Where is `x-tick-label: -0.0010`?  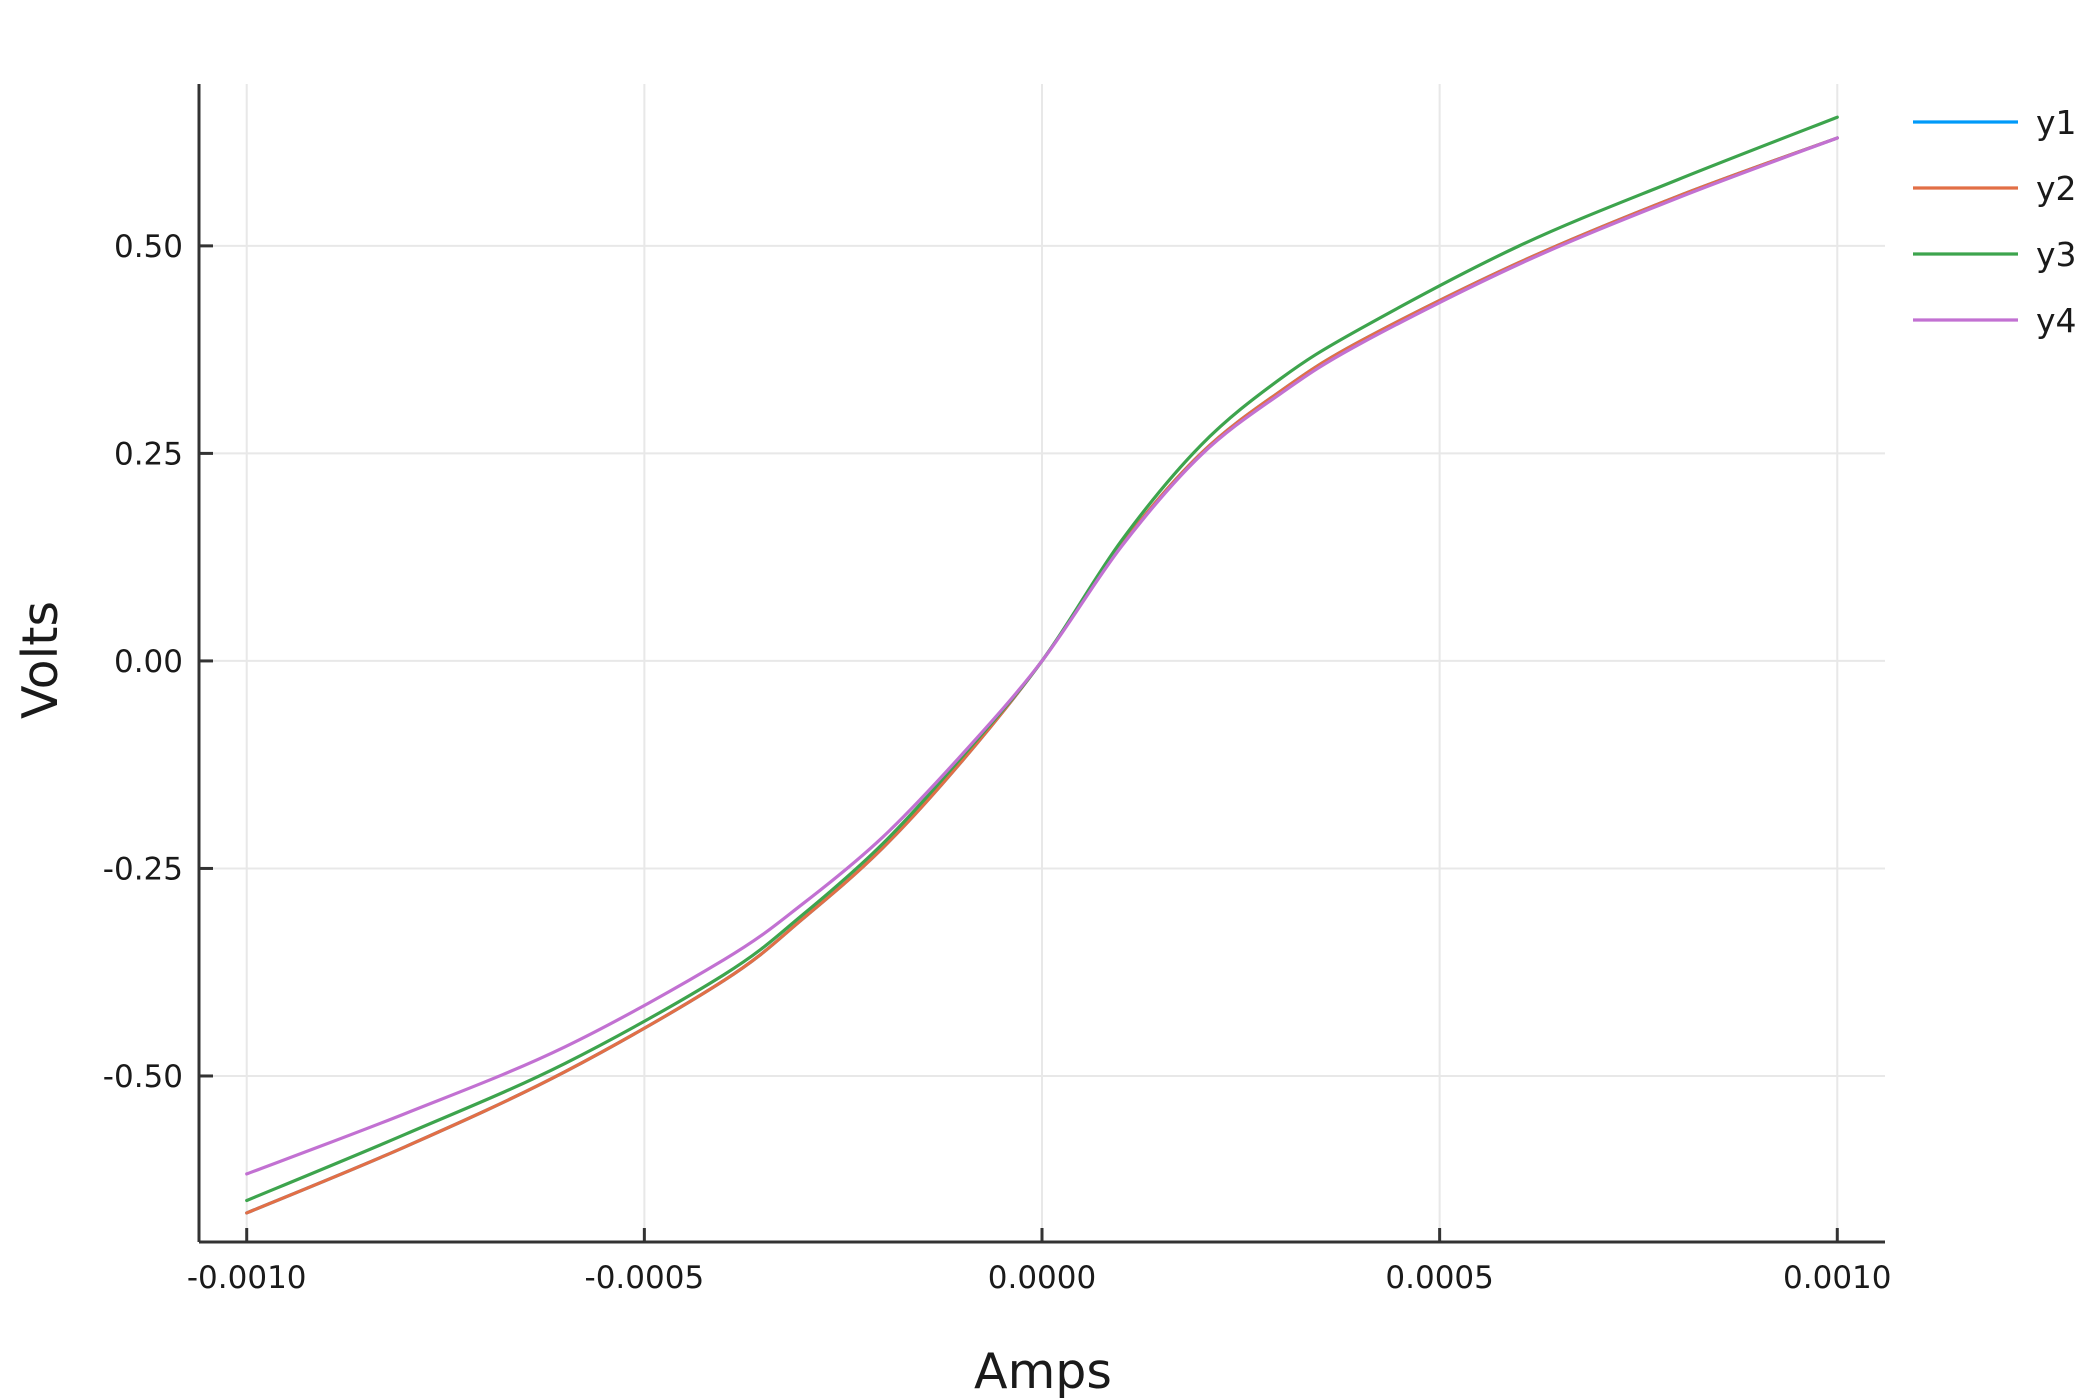 x-tick-label: -0.0010 is located at coordinates (247, 1278).